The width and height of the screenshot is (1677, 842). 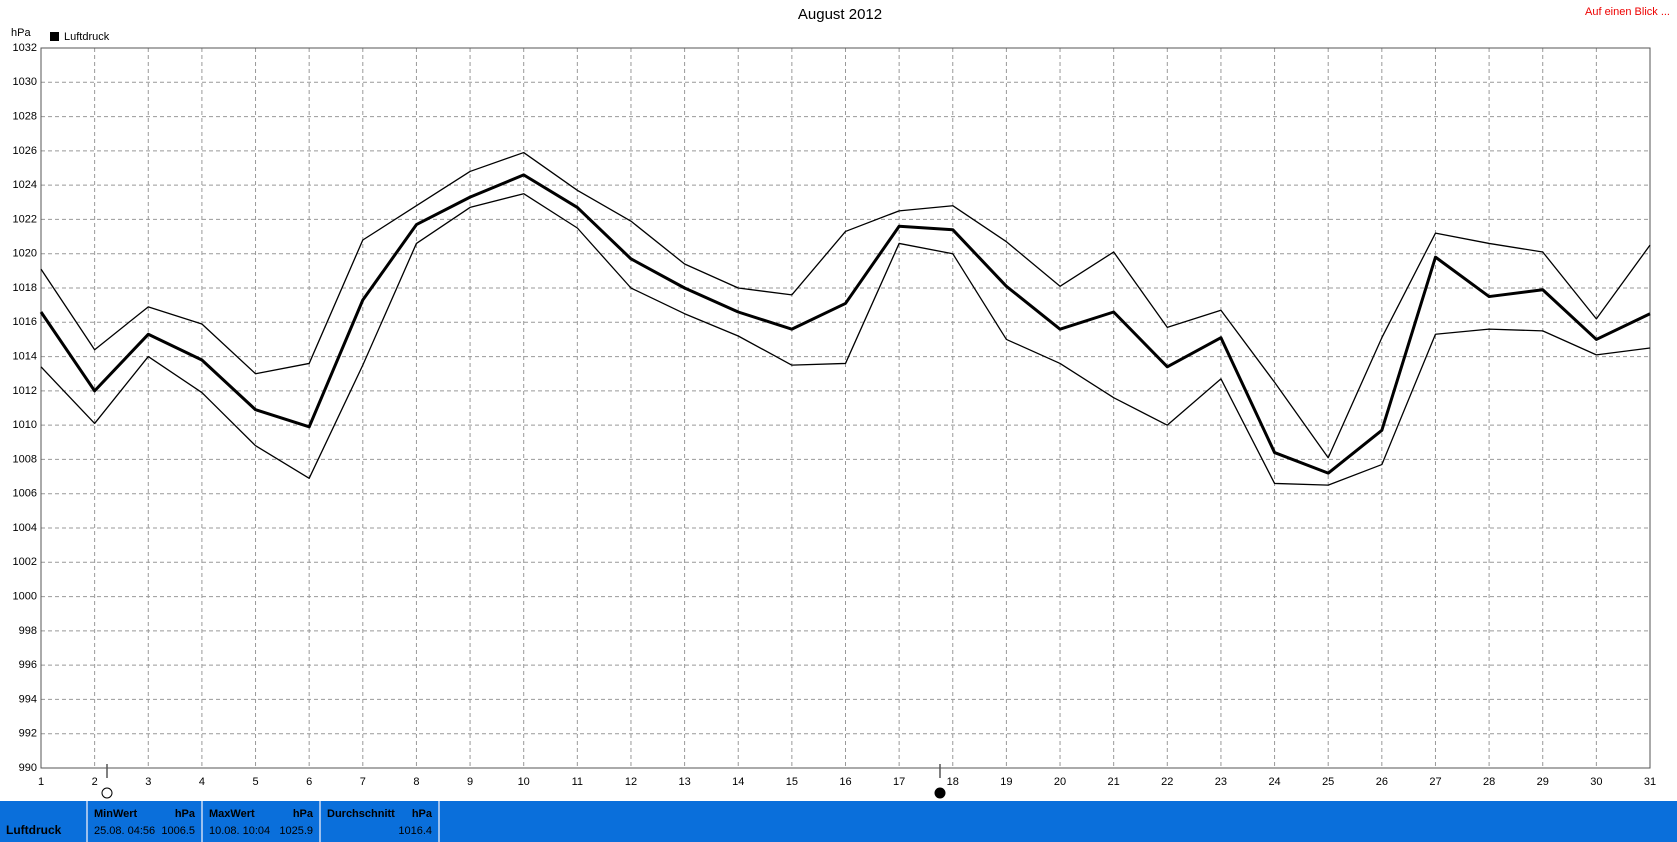 I want to click on y-tick-label: 996, so click(x=28, y=665).